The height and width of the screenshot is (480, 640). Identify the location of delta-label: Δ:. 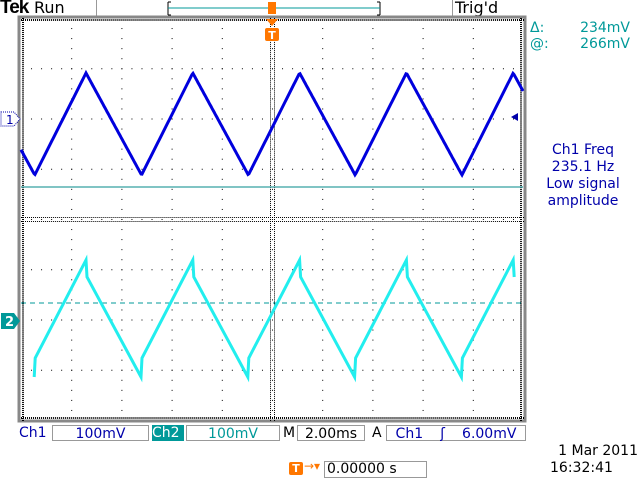
(537, 28).